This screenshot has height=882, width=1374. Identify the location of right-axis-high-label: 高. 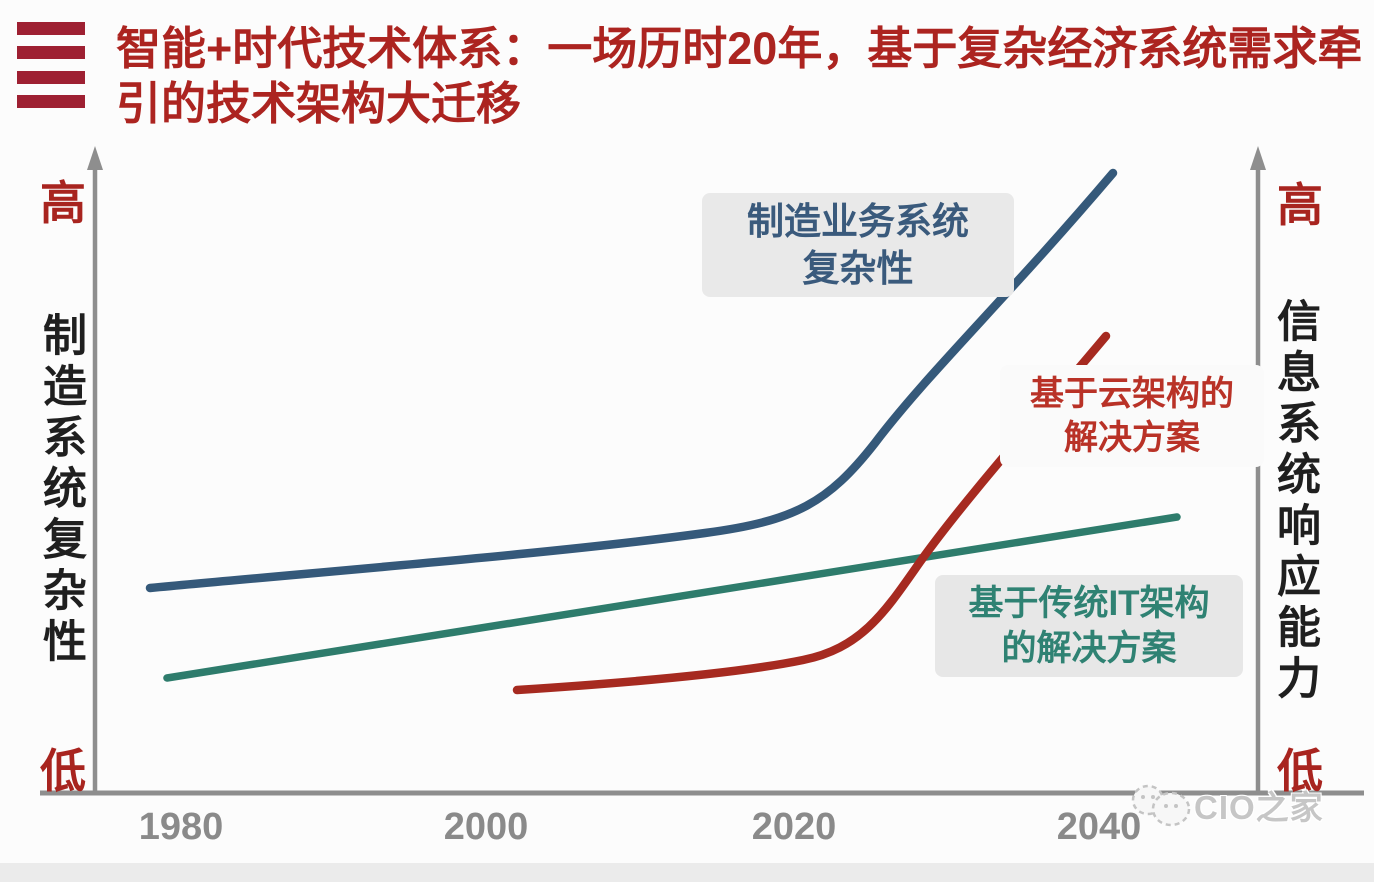
(1300, 205).